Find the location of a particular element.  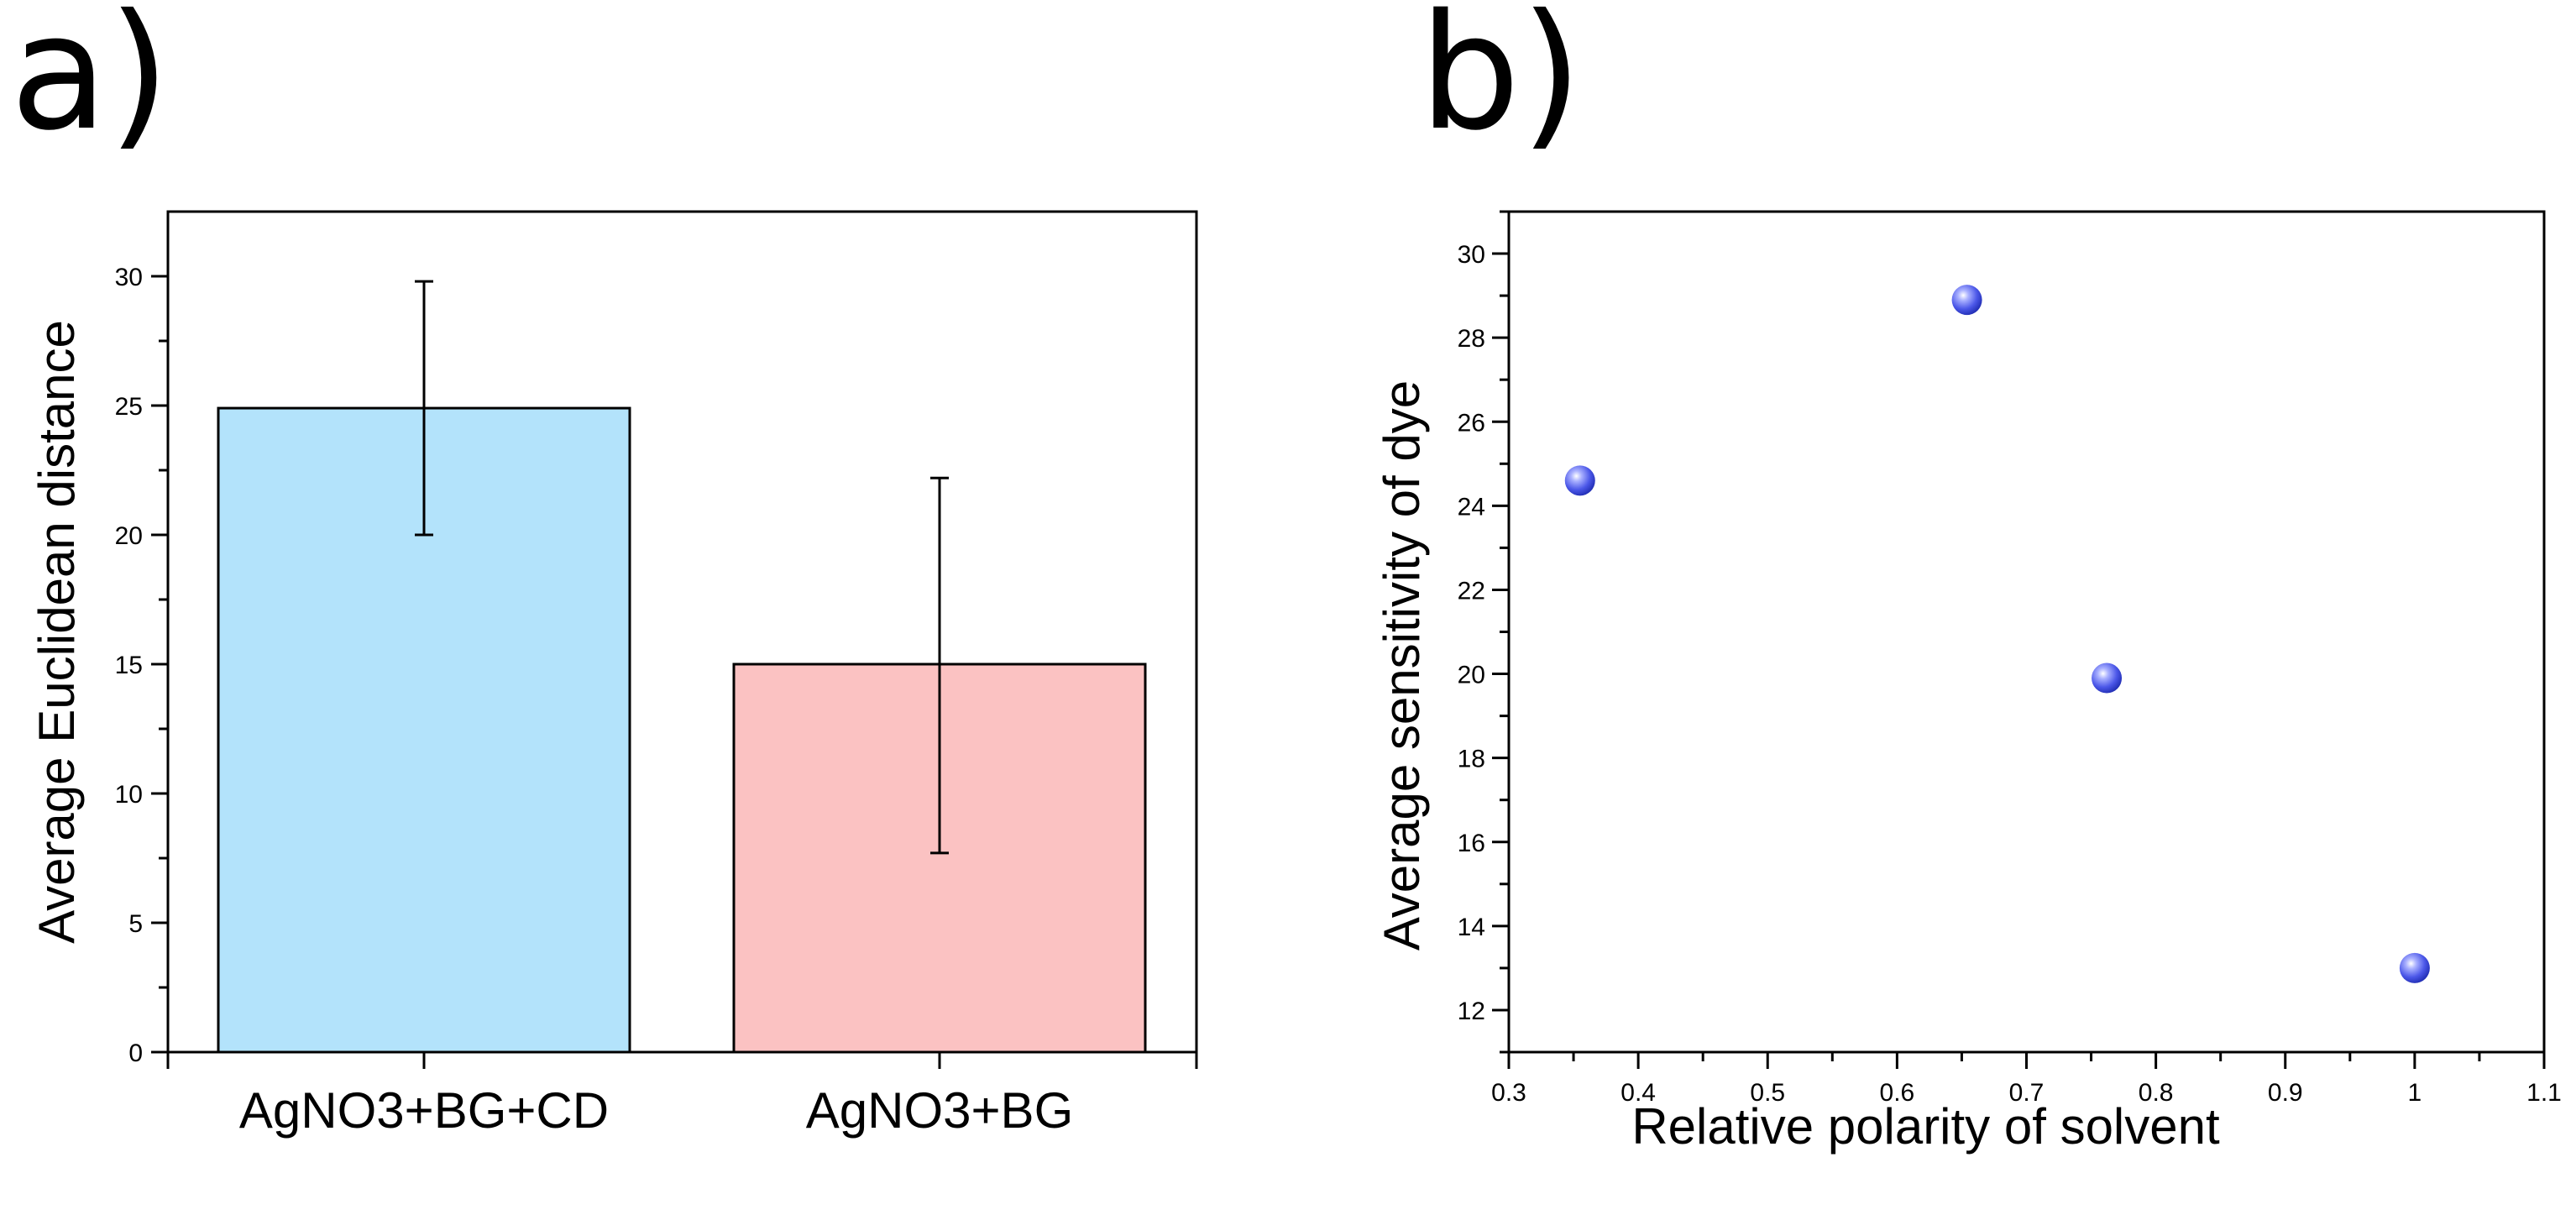

x-axis-title-b: Relative polarity of solvent is located at coordinates (1925, 1126).